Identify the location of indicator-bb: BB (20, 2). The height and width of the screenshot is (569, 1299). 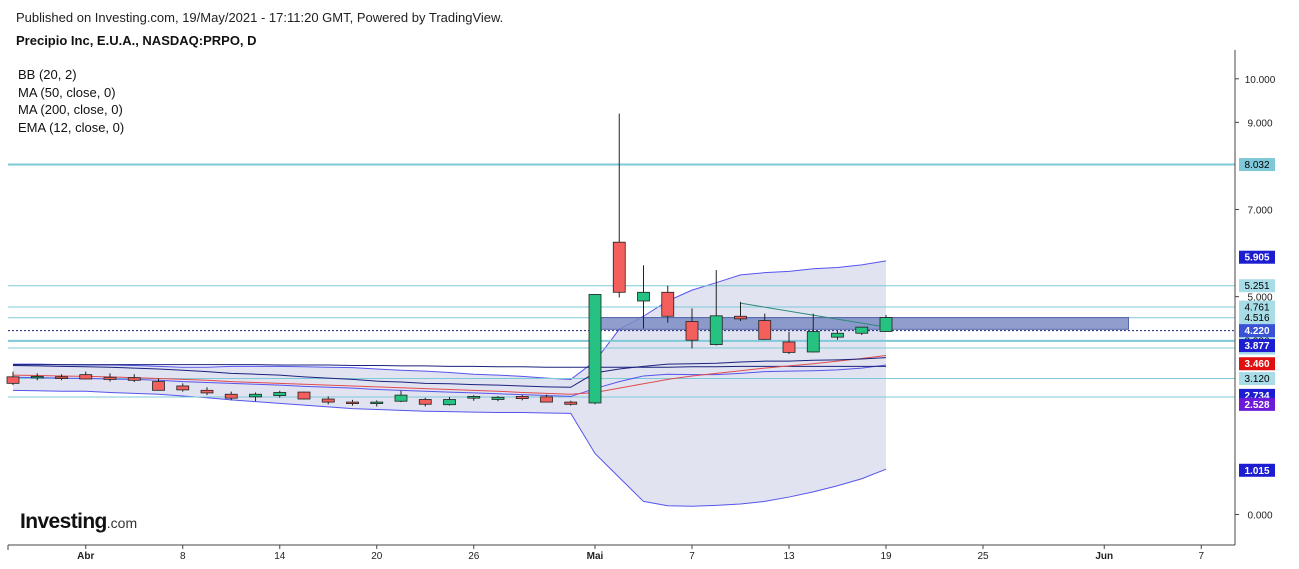
(47, 74).